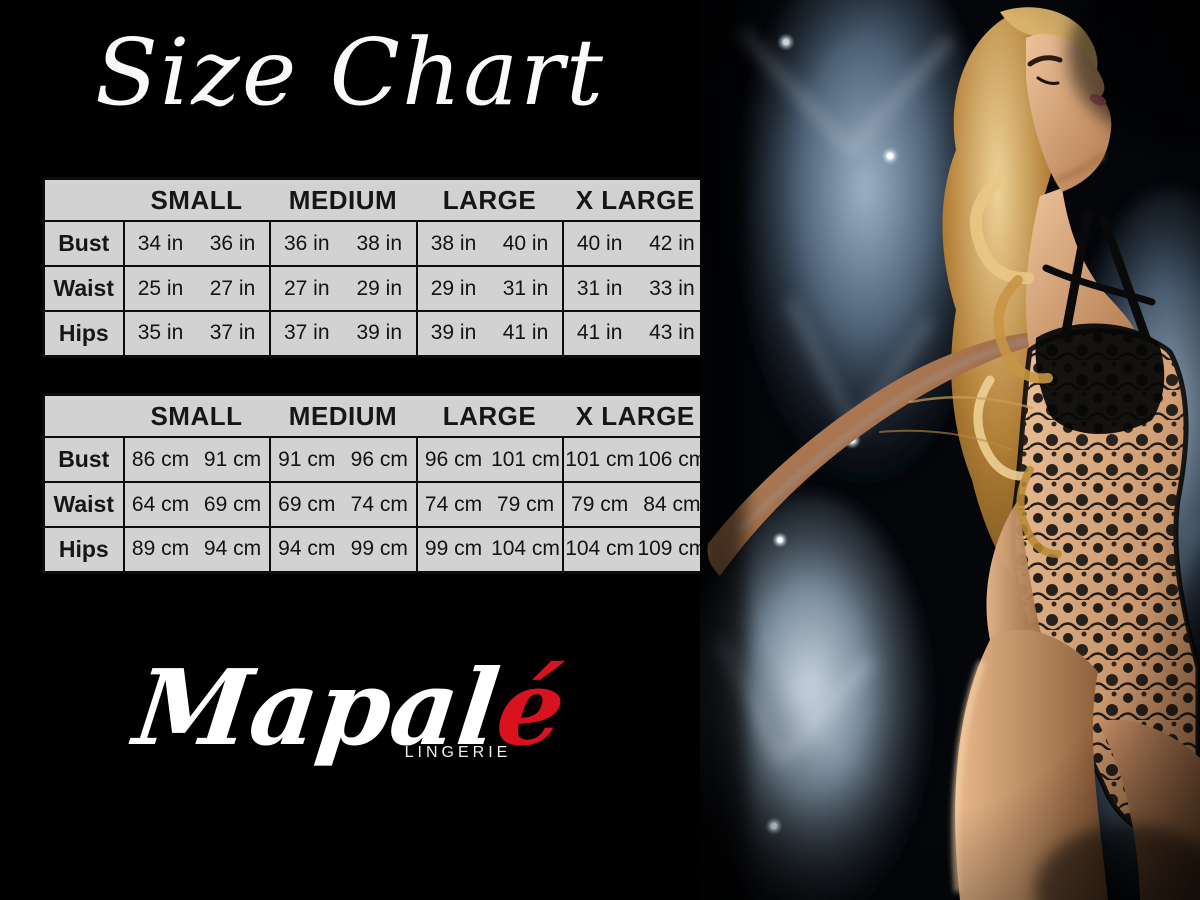 This screenshot has width=1200, height=900. Describe the element at coordinates (672, 504) in the screenshot. I see `size-value: 84 cm` at that location.